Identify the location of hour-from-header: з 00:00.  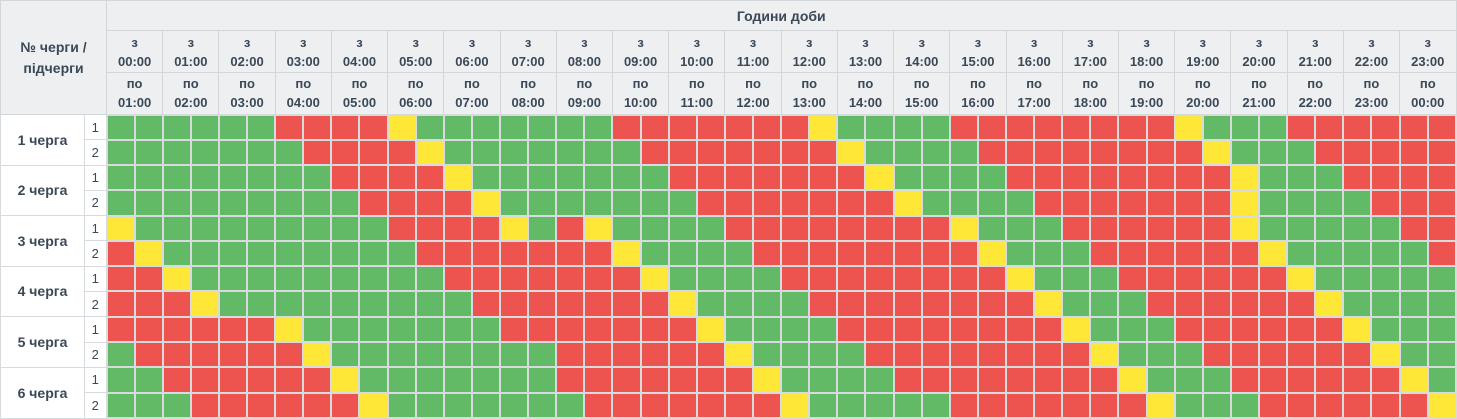
(134, 51).